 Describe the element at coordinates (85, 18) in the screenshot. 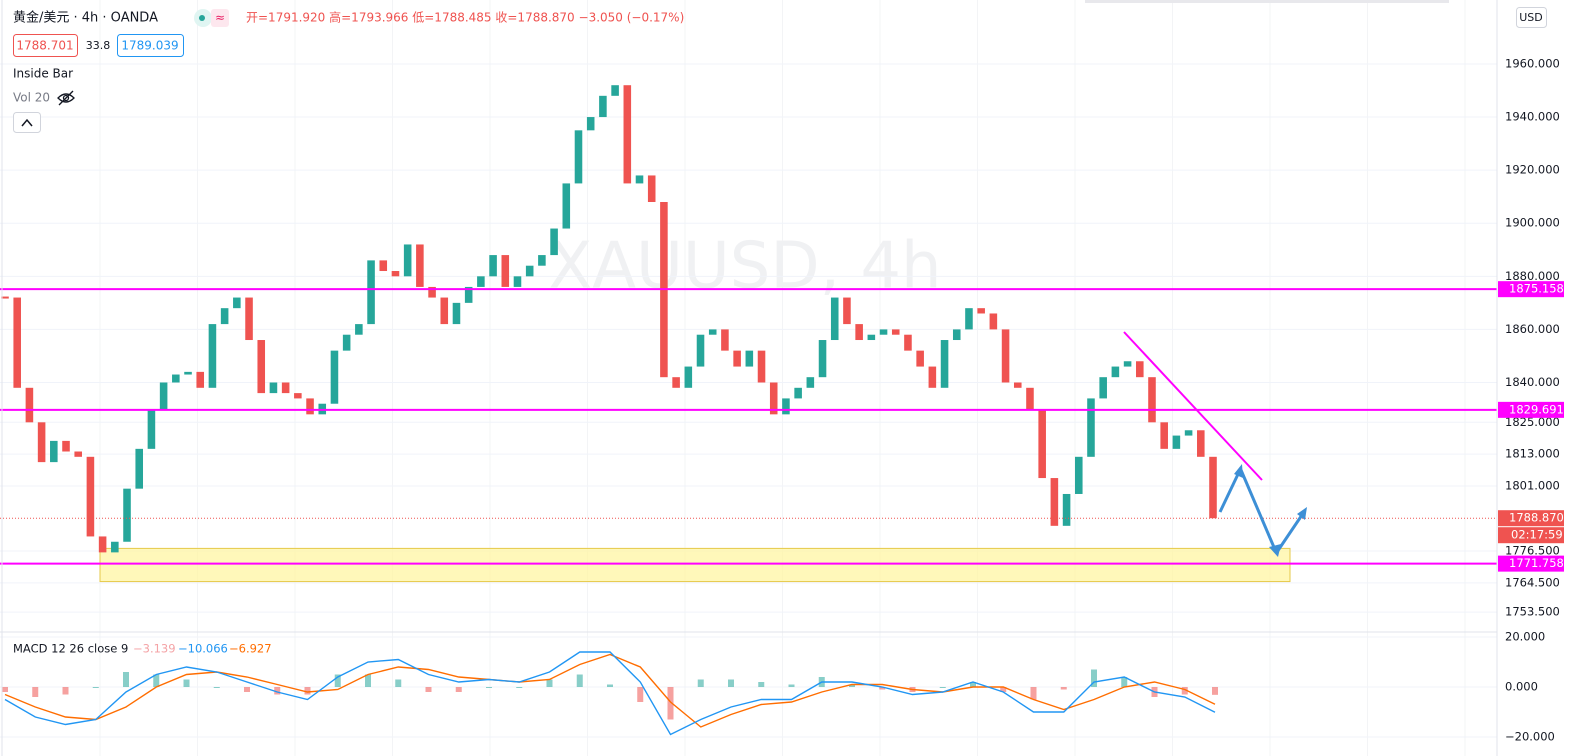

I see `symbol-title: 黄金/美元 · 4h · OANDA` at that location.